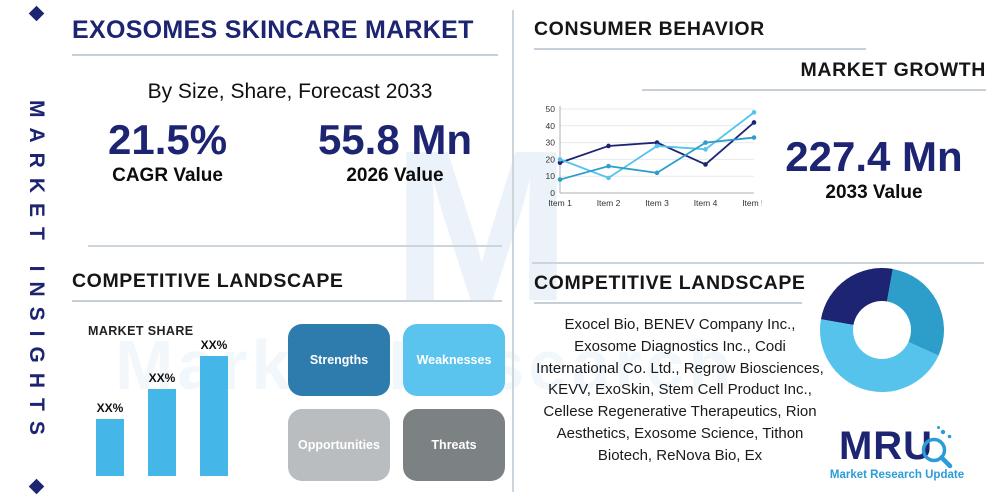  What do you see at coordinates (937, 447) in the screenshot?
I see `magnifier-icon` at bounding box center [937, 447].